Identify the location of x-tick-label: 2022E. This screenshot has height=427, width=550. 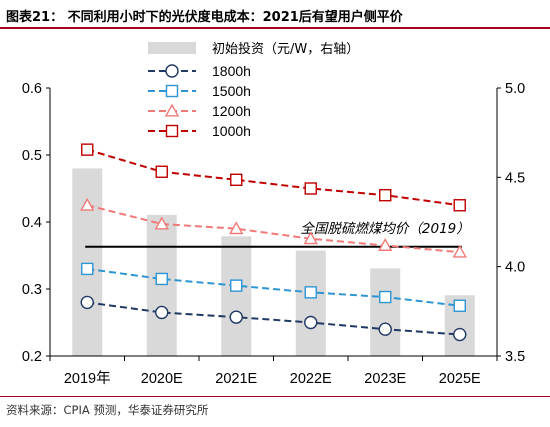
(311, 379).